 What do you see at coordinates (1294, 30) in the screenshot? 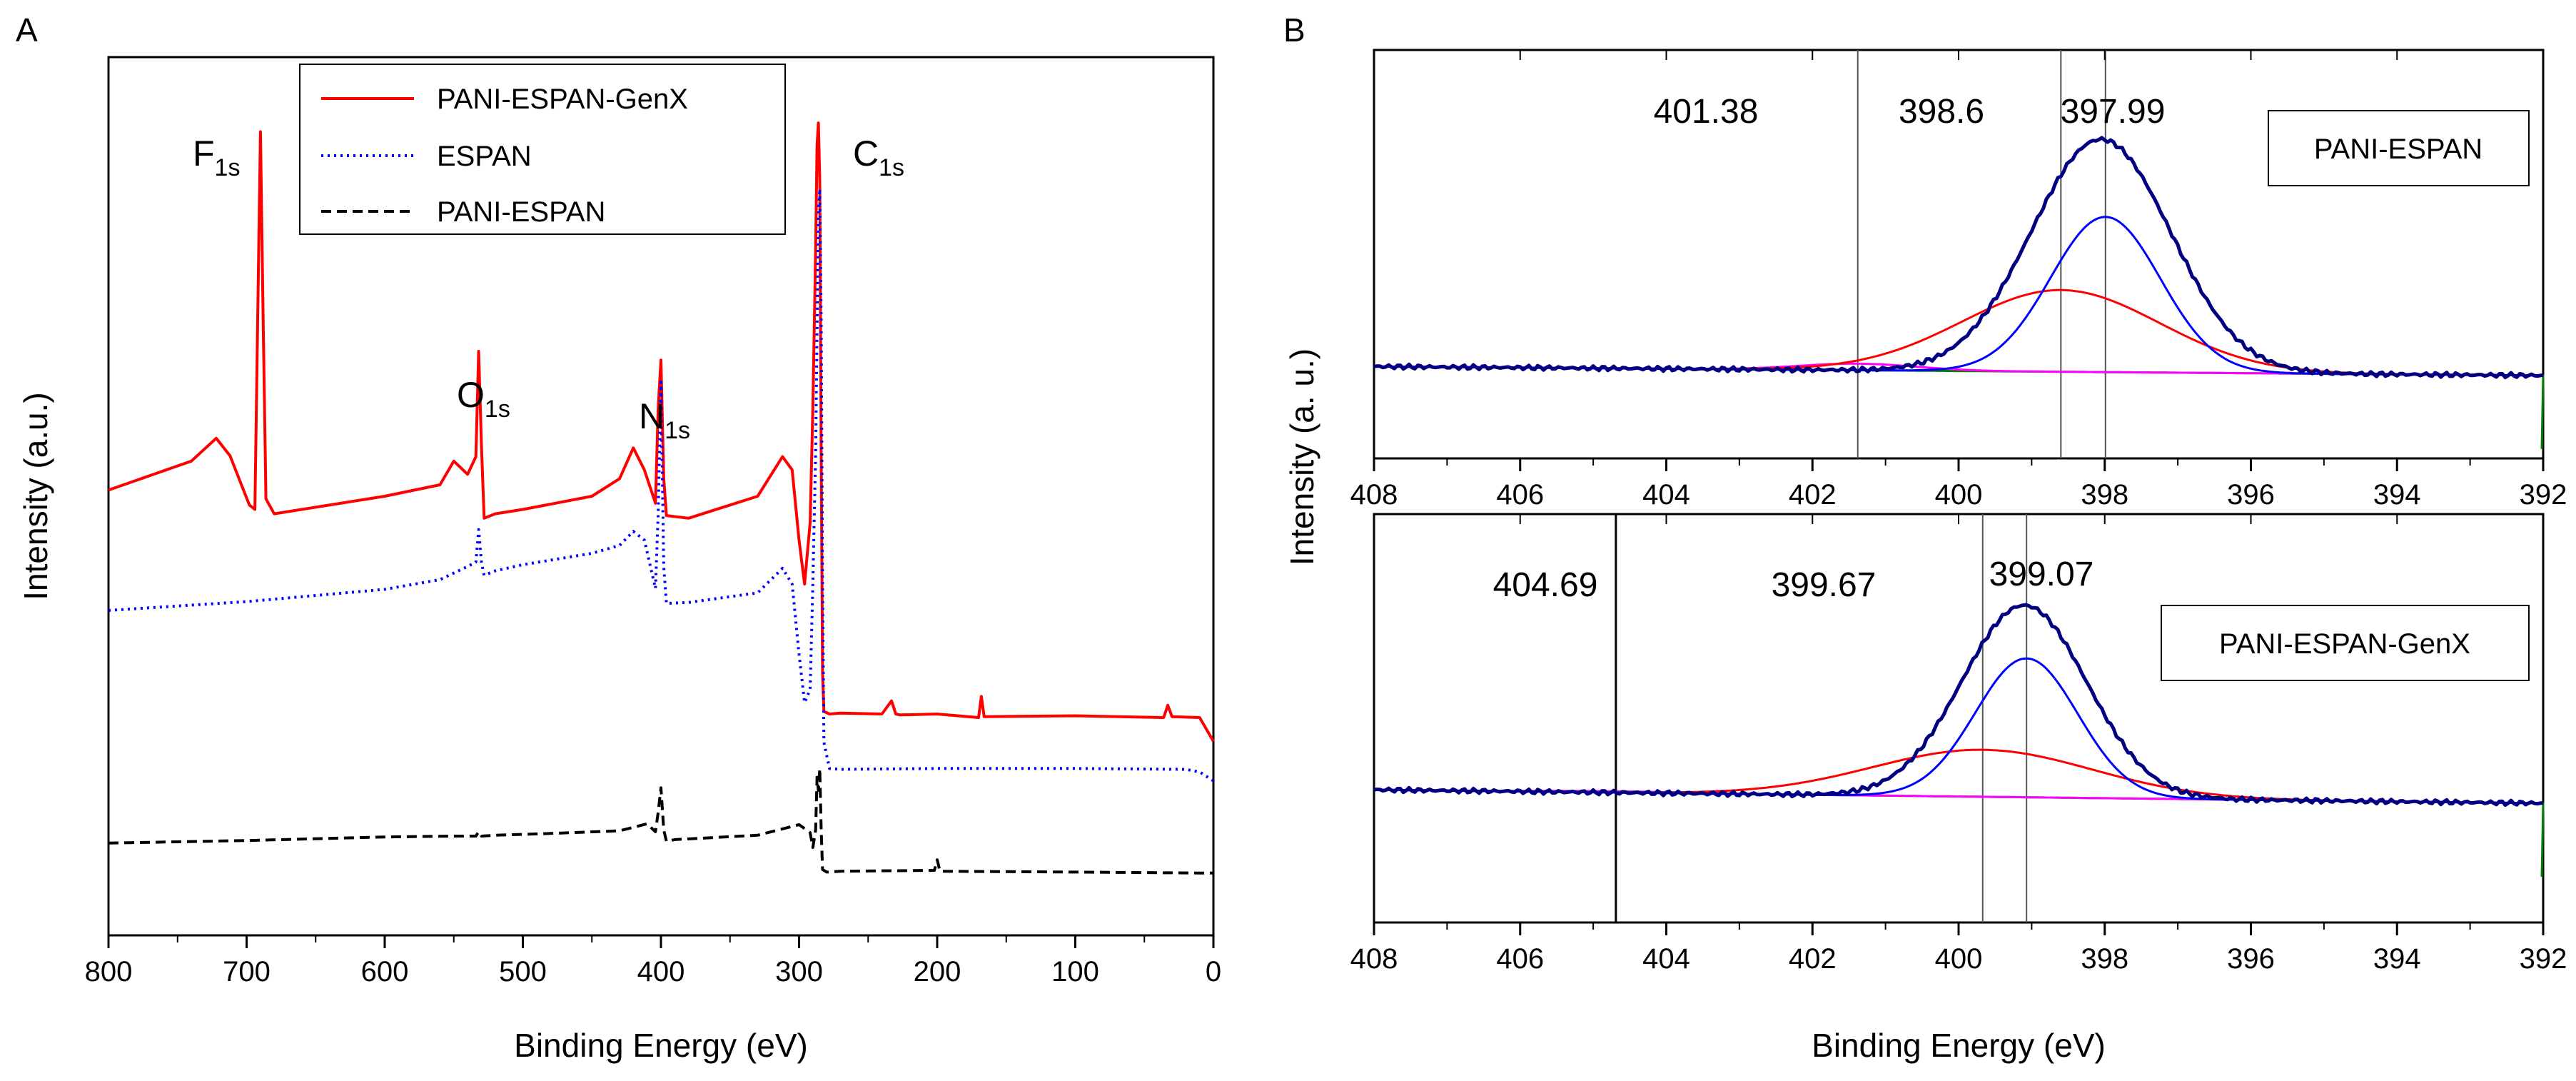
I see `panel-b-label: B` at bounding box center [1294, 30].